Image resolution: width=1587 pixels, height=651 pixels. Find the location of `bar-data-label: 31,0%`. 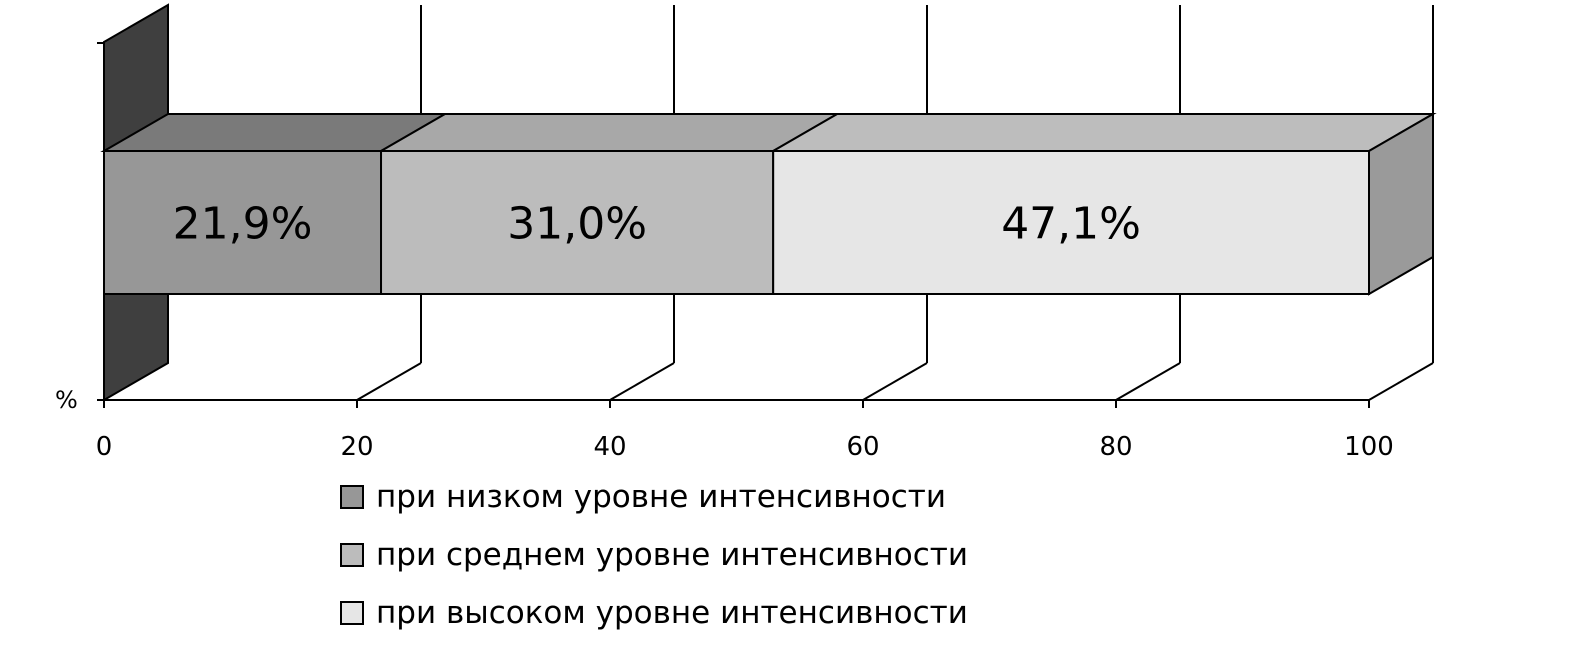

bar-data-label: 31,0% is located at coordinates (577, 224).